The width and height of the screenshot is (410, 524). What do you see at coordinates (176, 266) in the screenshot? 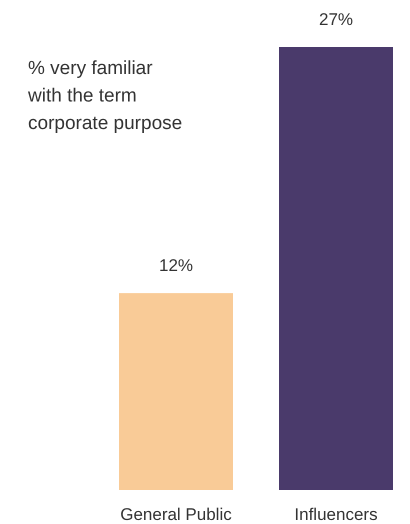
I see `data-label: 12%` at bounding box center [176, 266].